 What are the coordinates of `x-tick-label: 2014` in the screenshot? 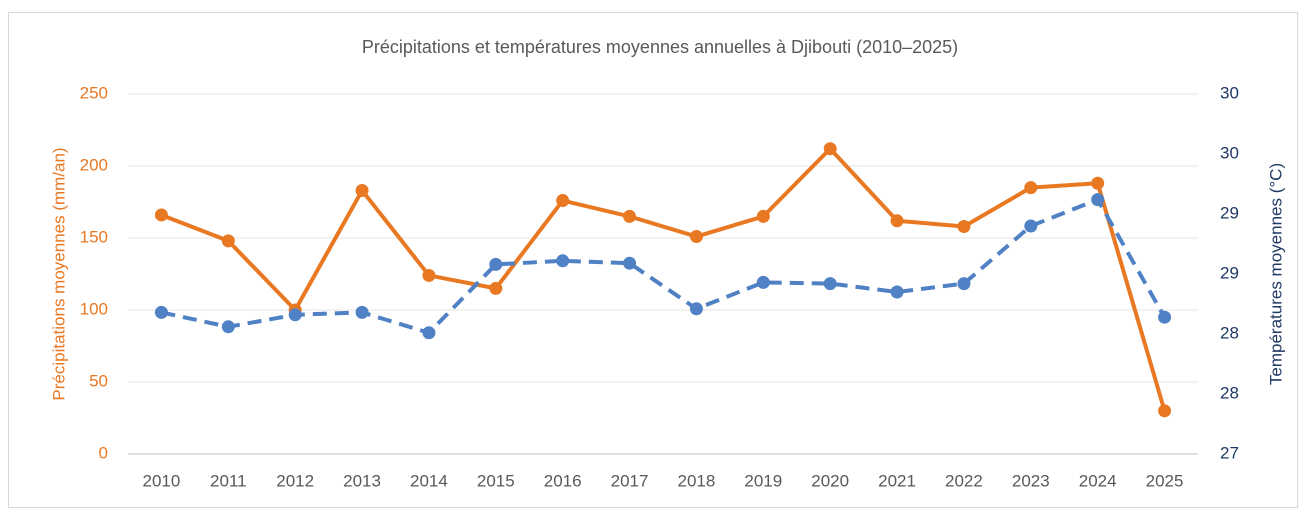 It's located at (429, 480).